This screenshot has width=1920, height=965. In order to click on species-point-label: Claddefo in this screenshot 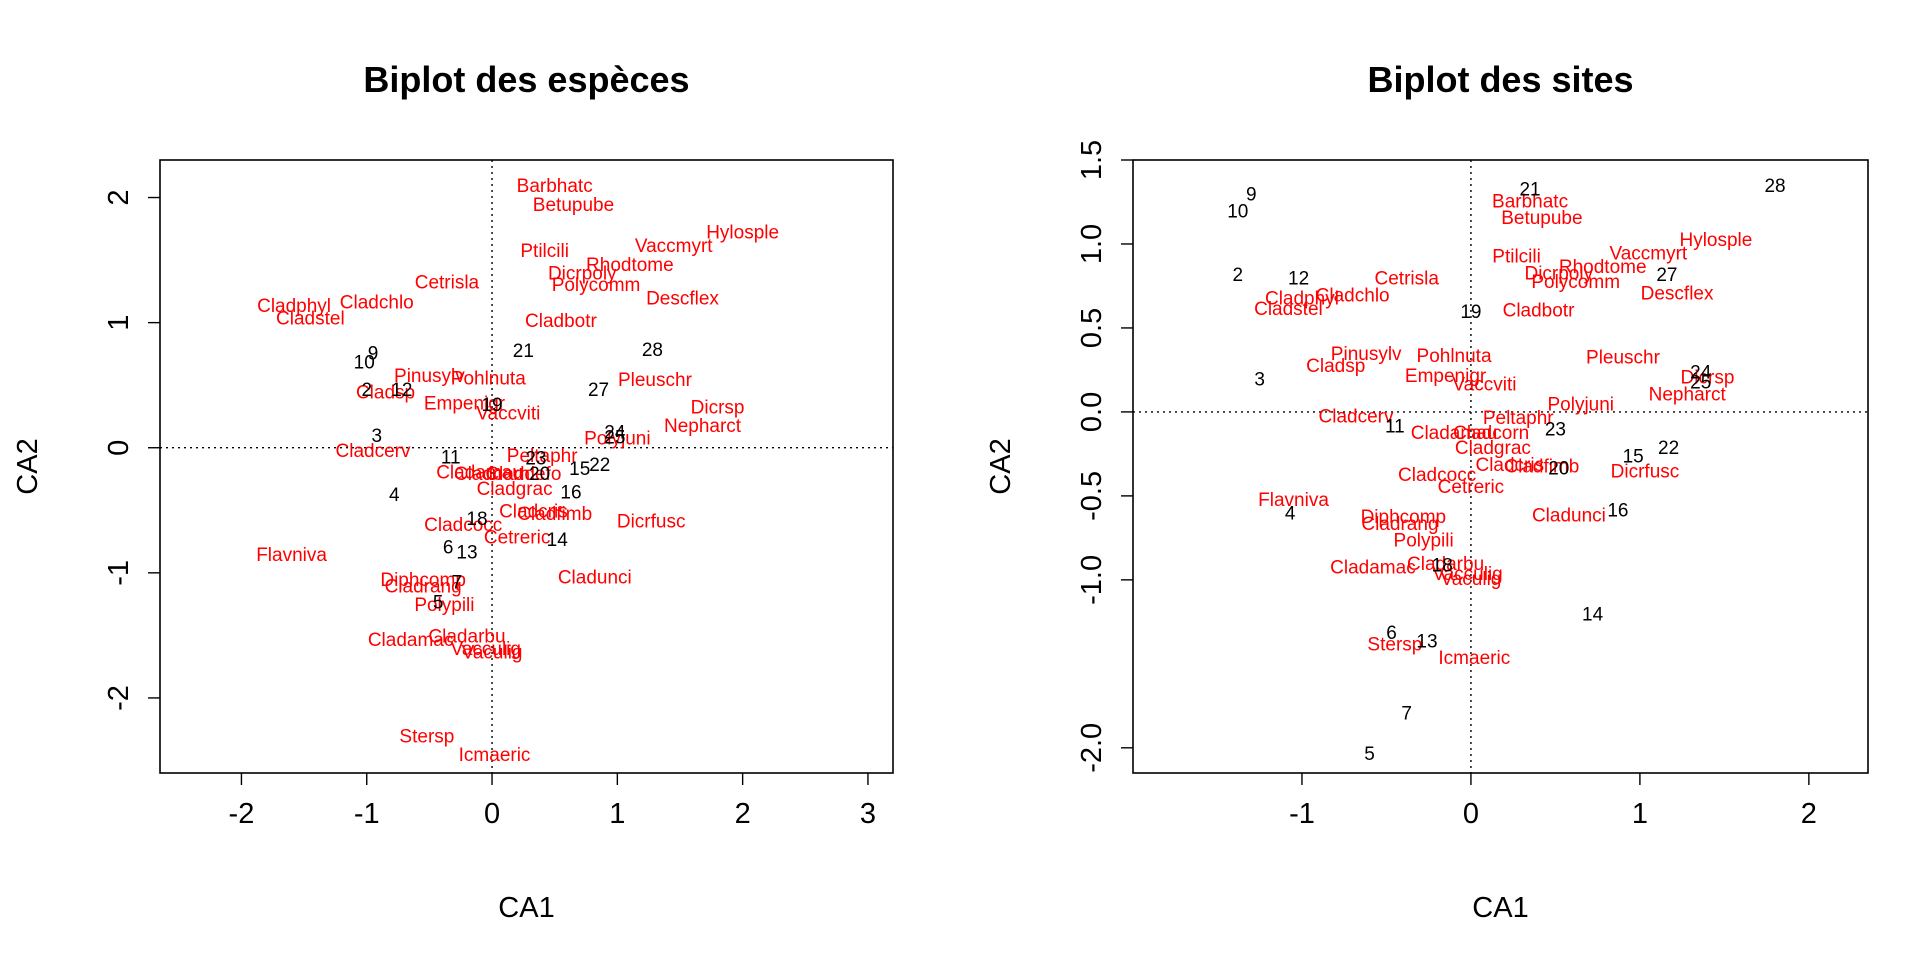, I will do `click(523, 474)`.